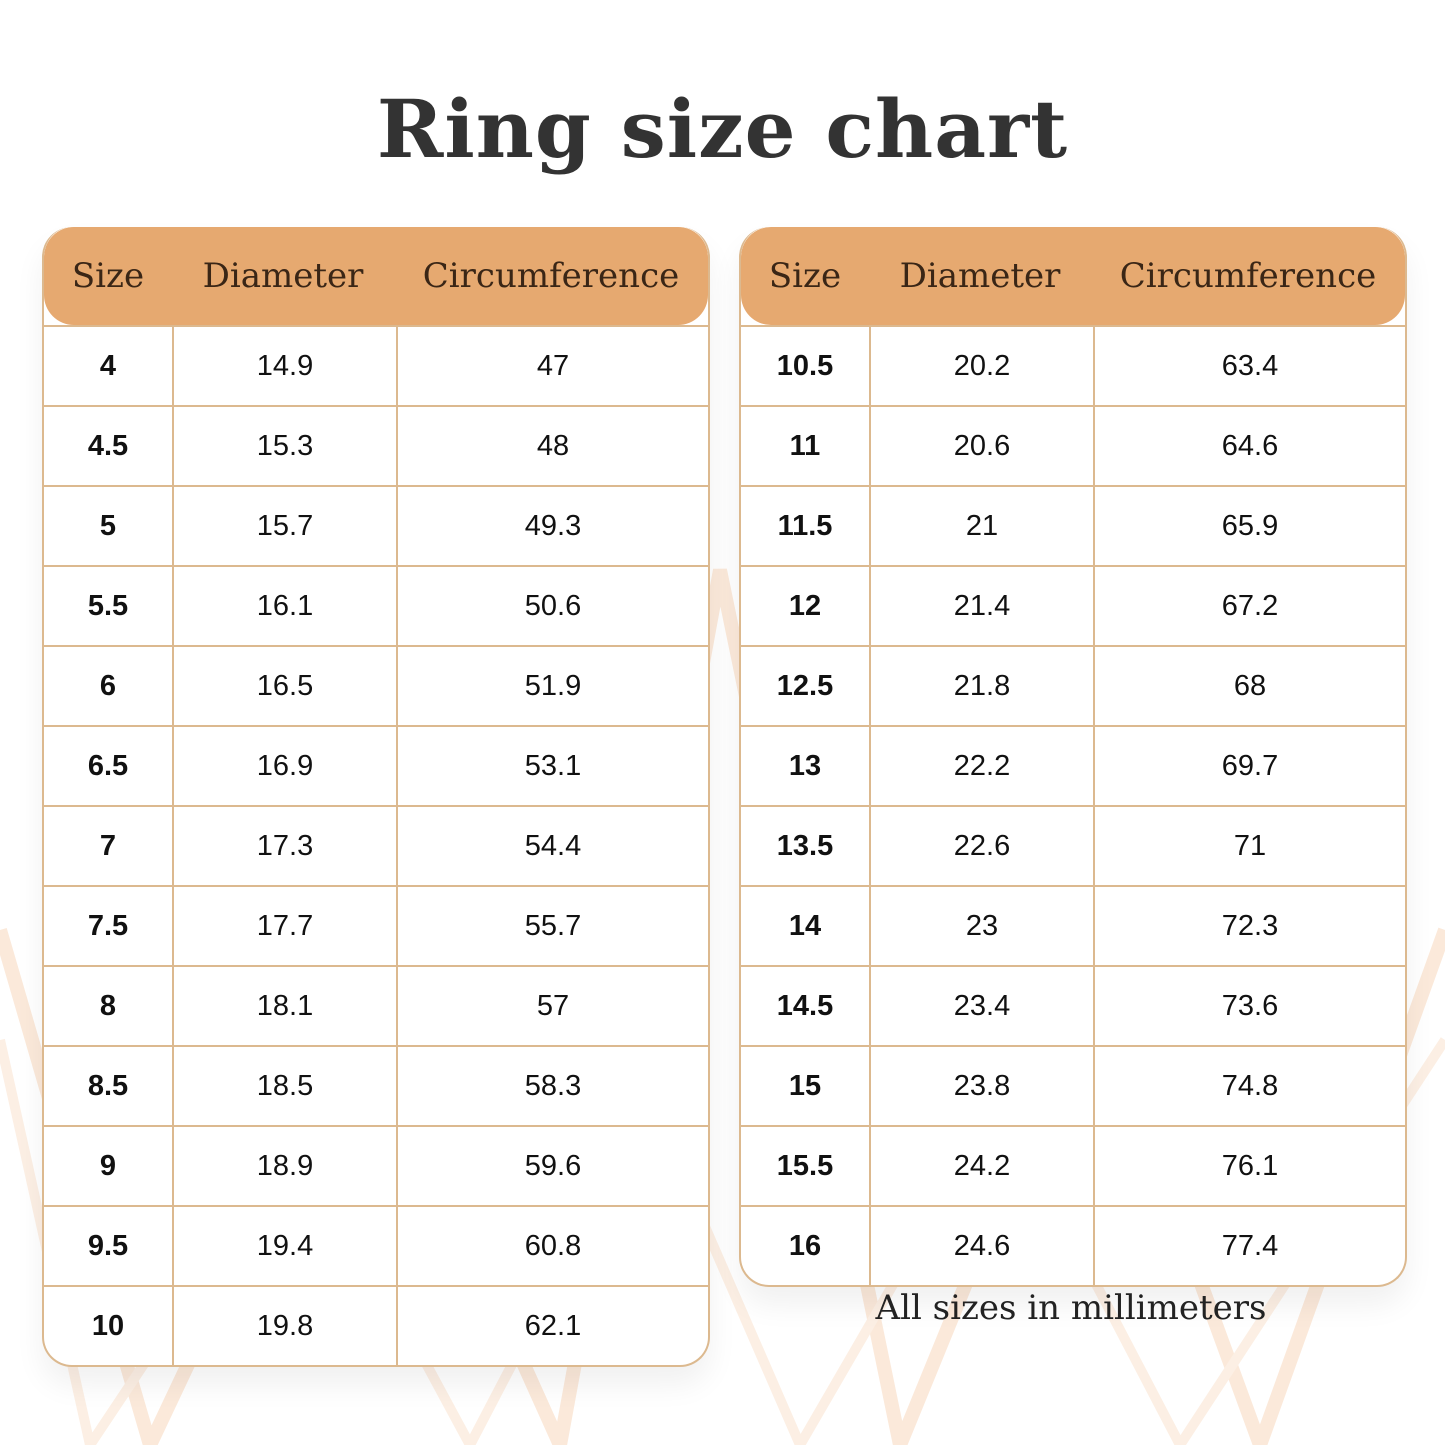  What do you see at coordinates (108, 605) in the screenshot?
I see `size-cell: 5.5` at bounding box center [108, 605].